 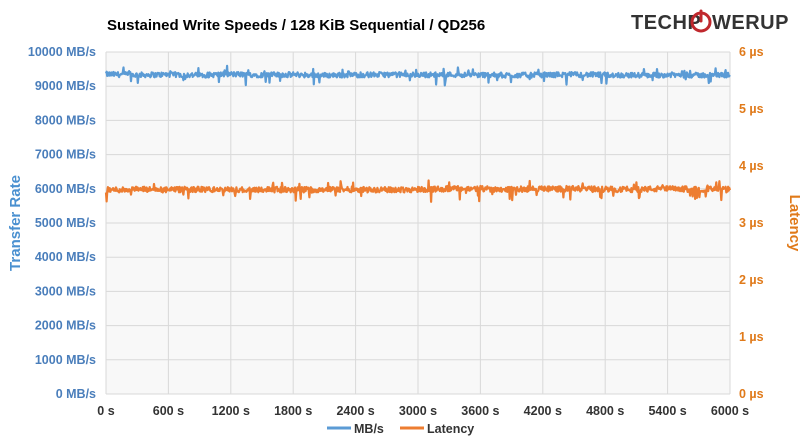 I want to click on right-tick-label: 3 µs, so click(x=751, y=223).